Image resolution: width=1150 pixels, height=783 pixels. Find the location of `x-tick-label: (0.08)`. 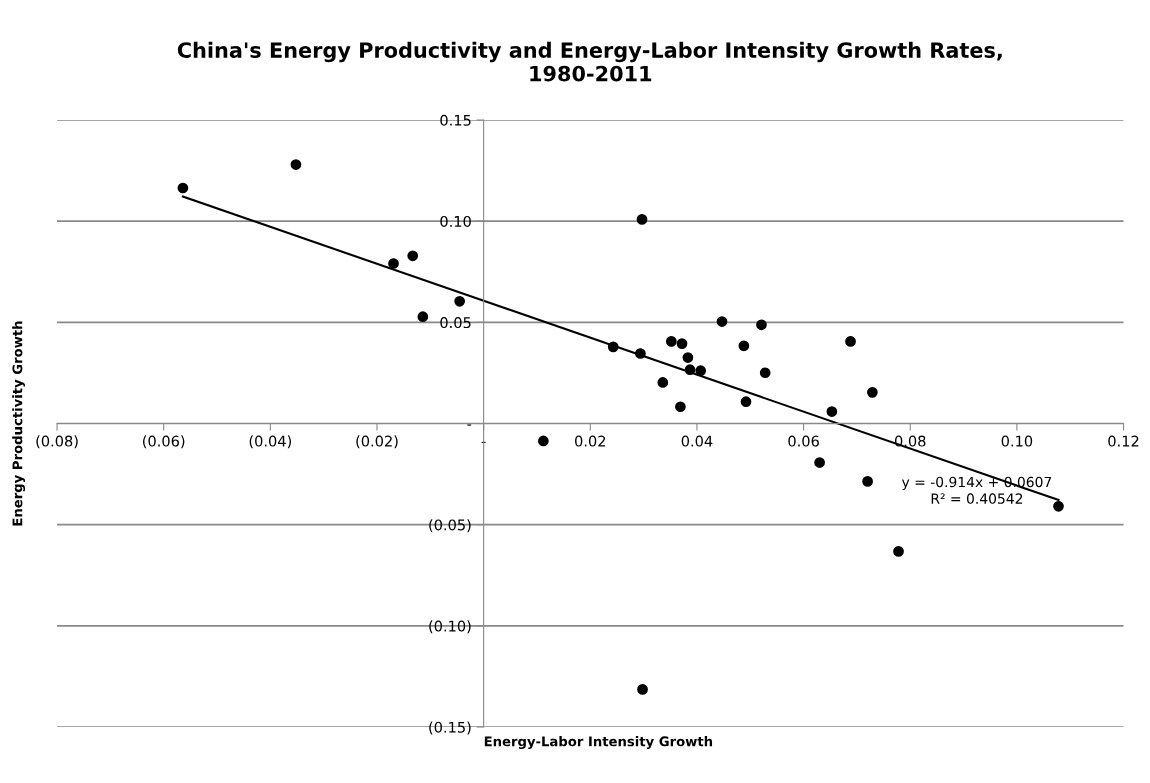

x-tick-label: (0.08) is located at coordinates (57, 442).